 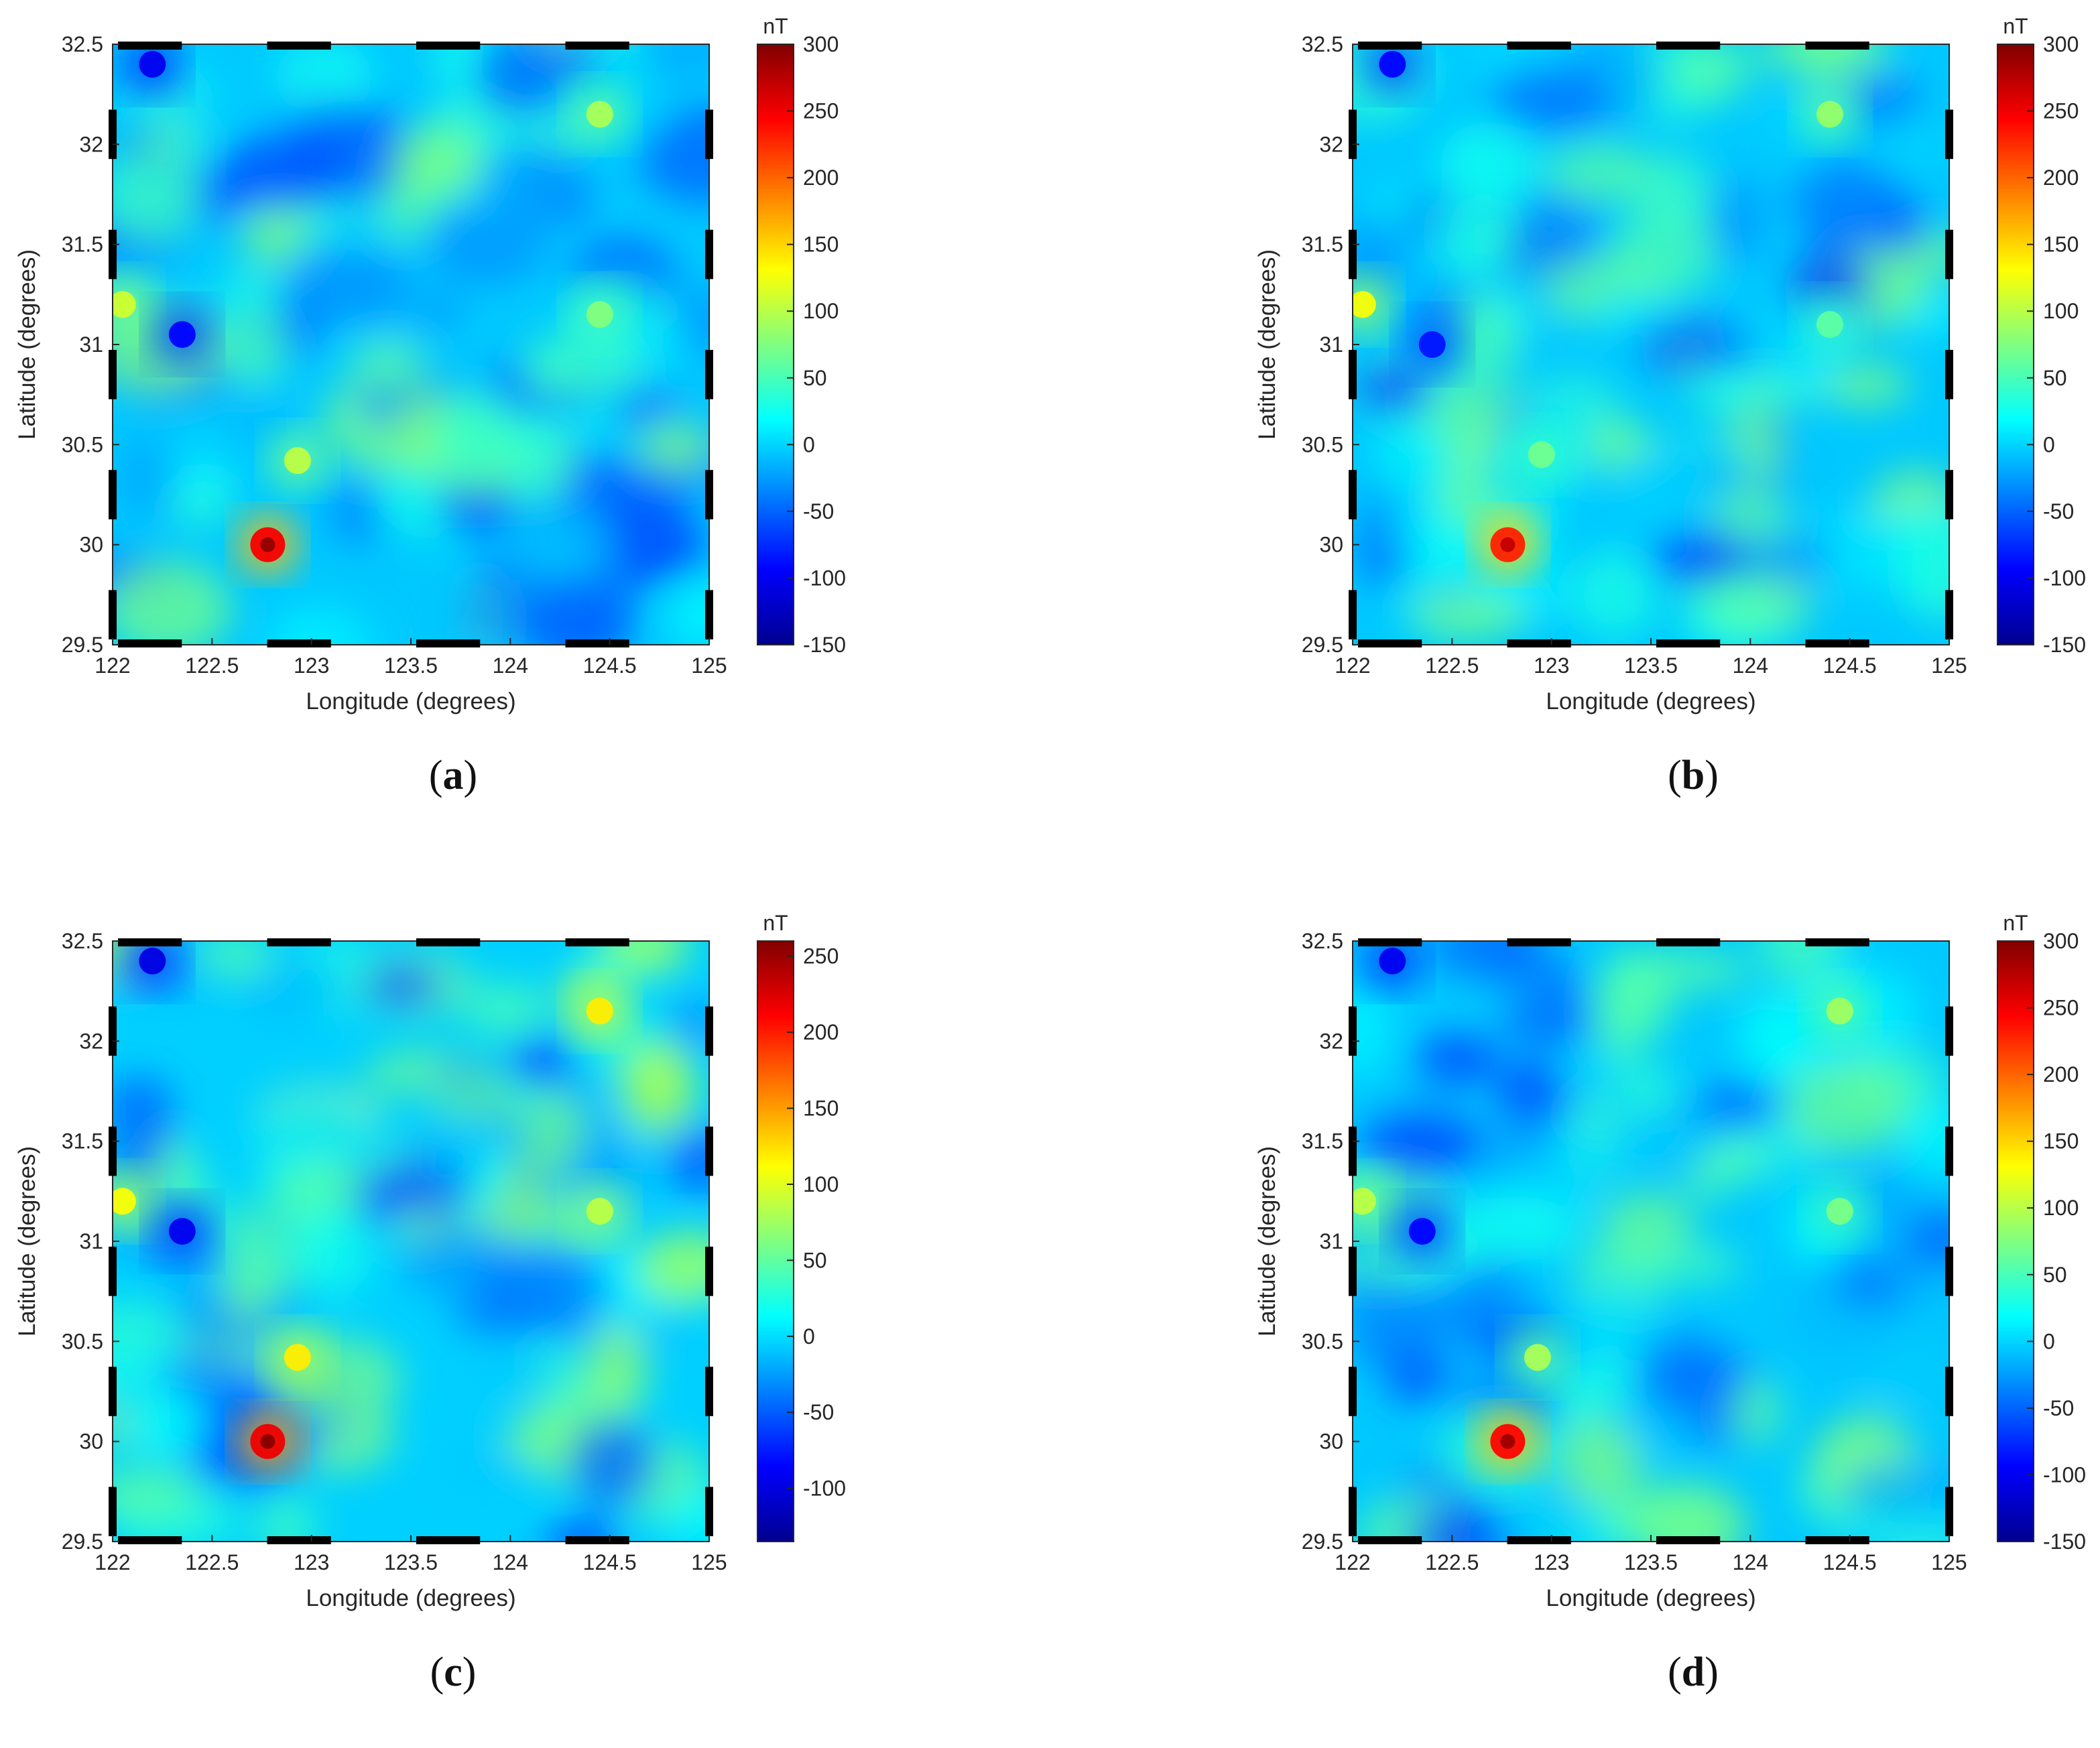 What do you see at coordinates (775, 1241) in the screenshot?
I see `colorbar` at bounding box center [775, 1241].